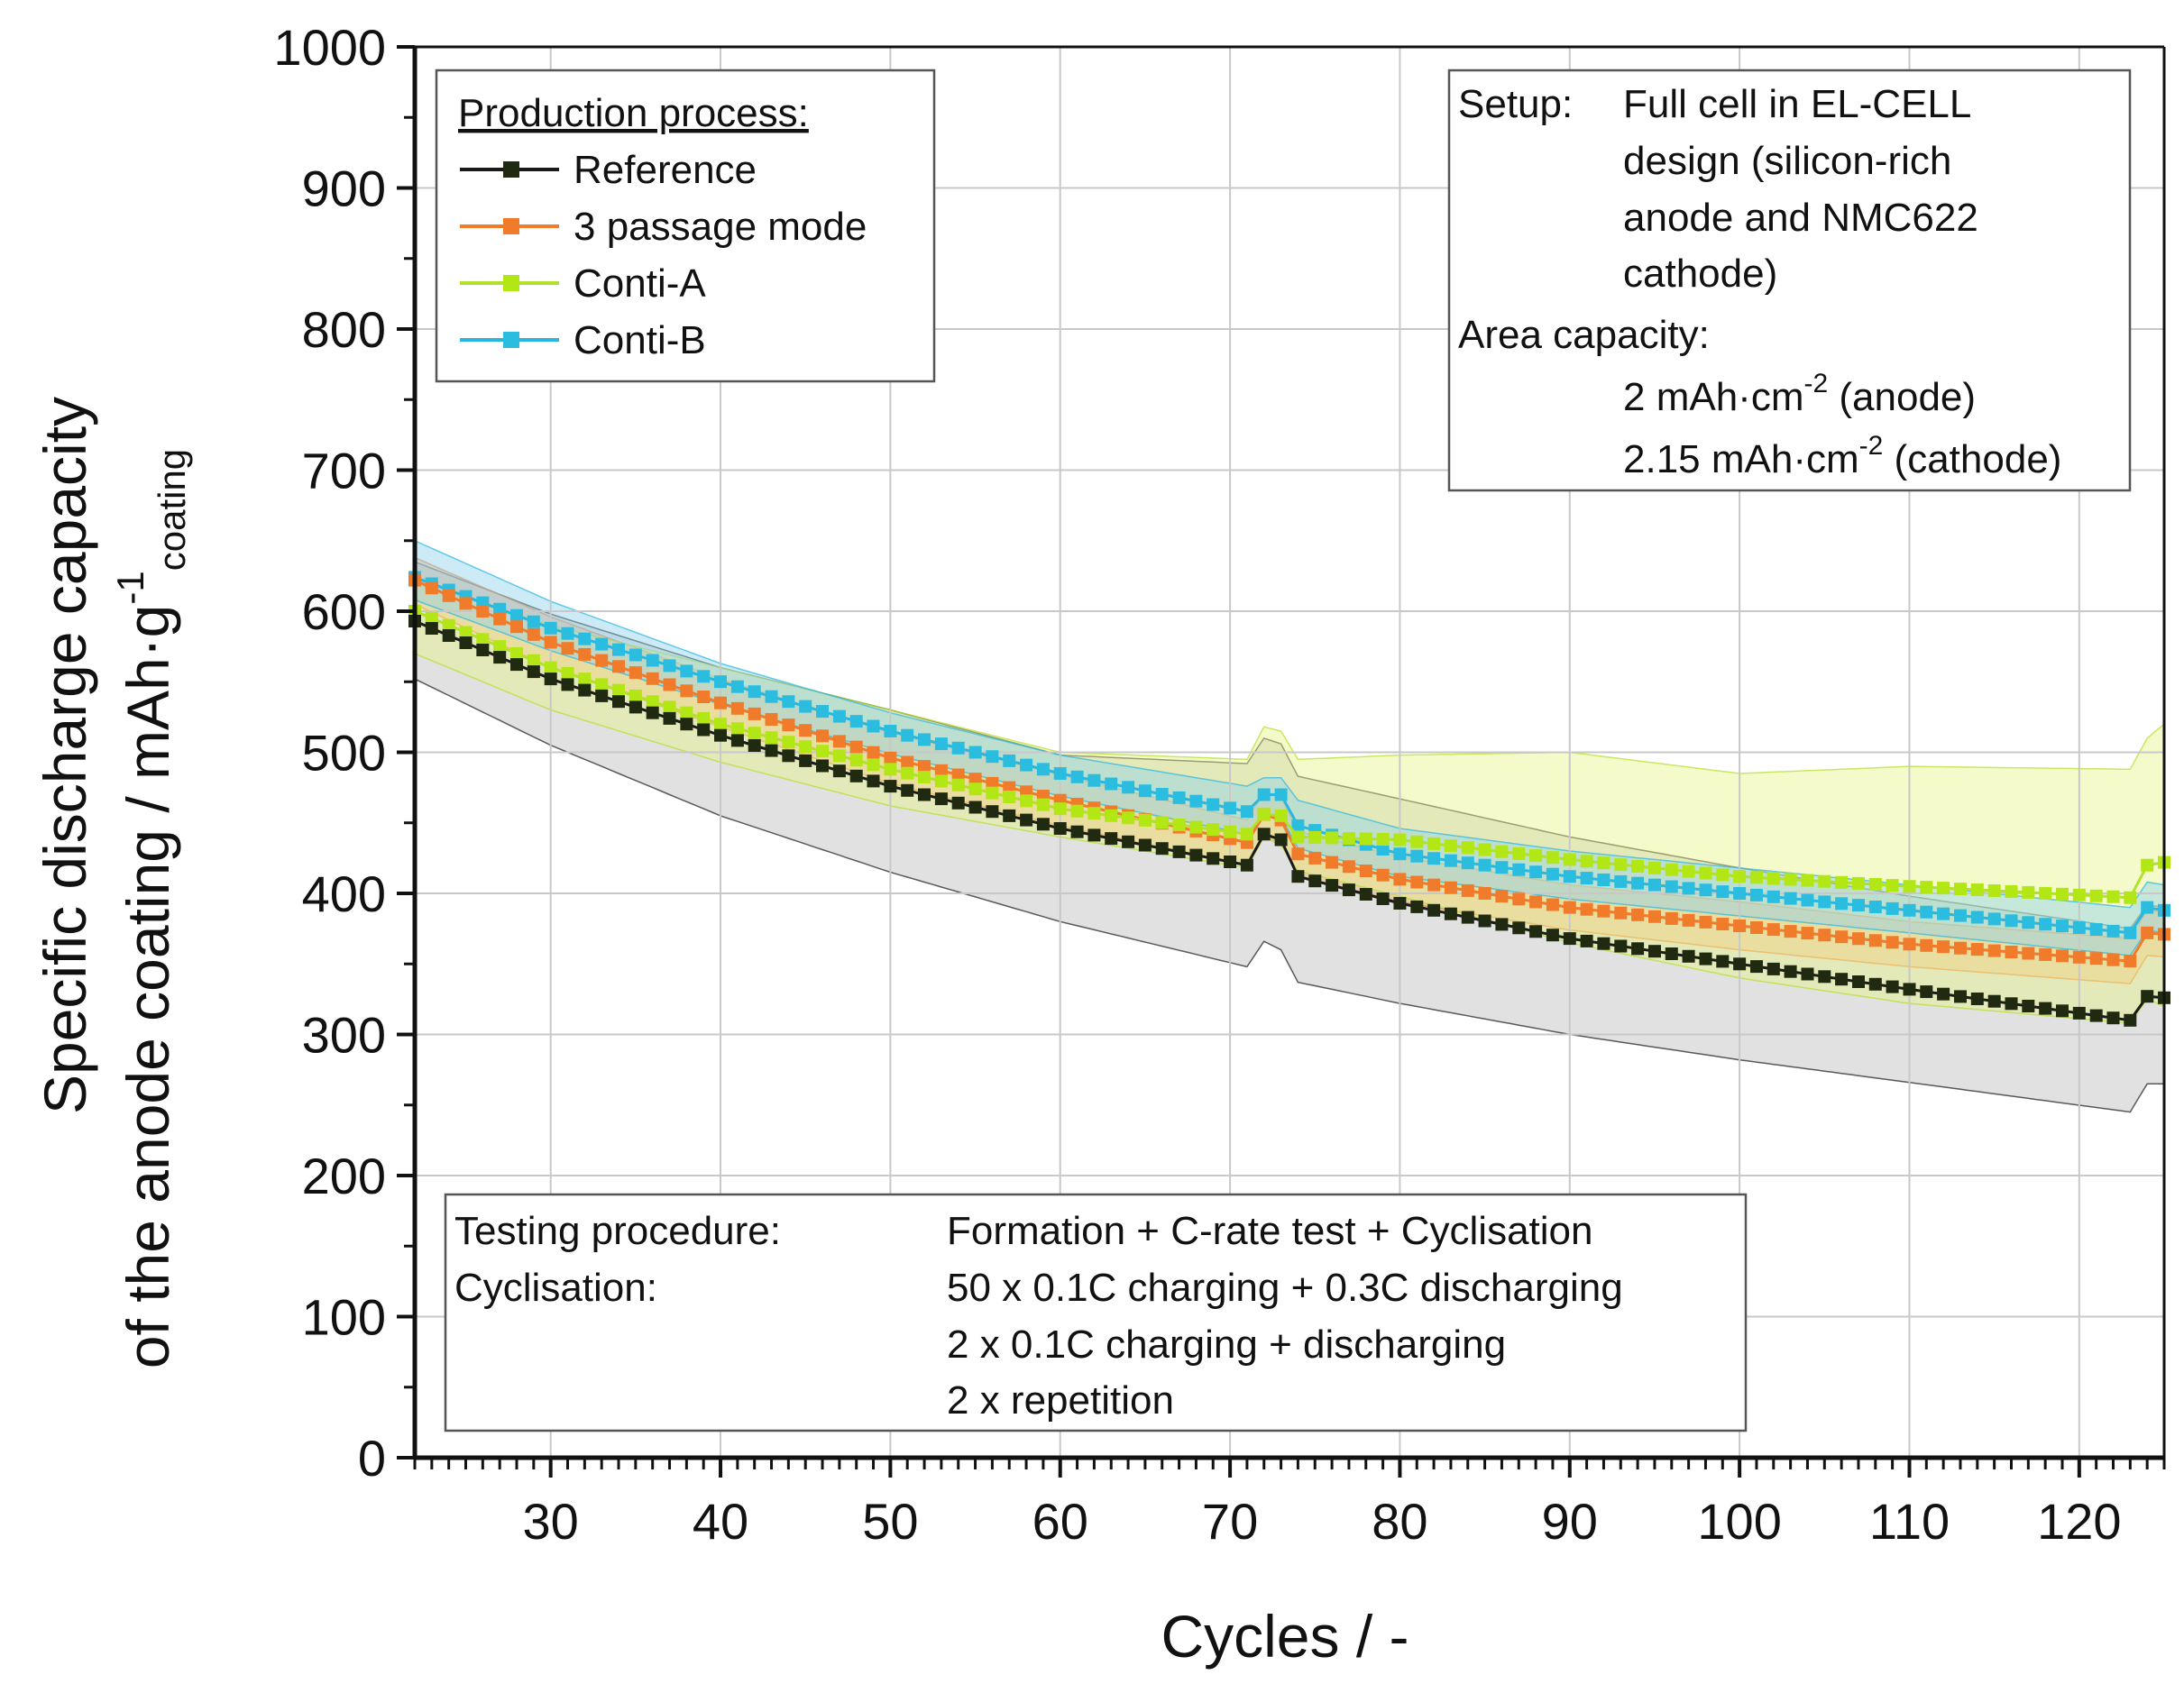 This screenshot has width=2184, height=1693. Describe the element at coordinates (1902, 397) in the screenshot. I see `area-anode-post: (anode)` at that location.